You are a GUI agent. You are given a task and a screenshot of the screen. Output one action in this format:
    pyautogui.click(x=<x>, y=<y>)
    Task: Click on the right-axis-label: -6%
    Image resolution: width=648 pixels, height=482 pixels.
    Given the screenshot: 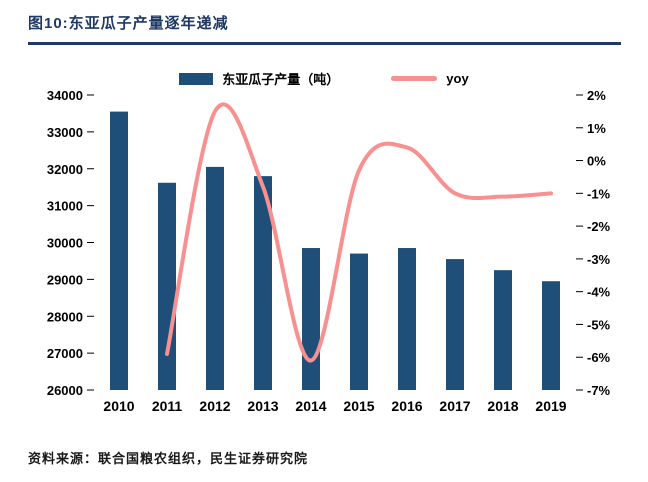 What is the action you would take?
    pyautogui.click(x=599, y=357)
    